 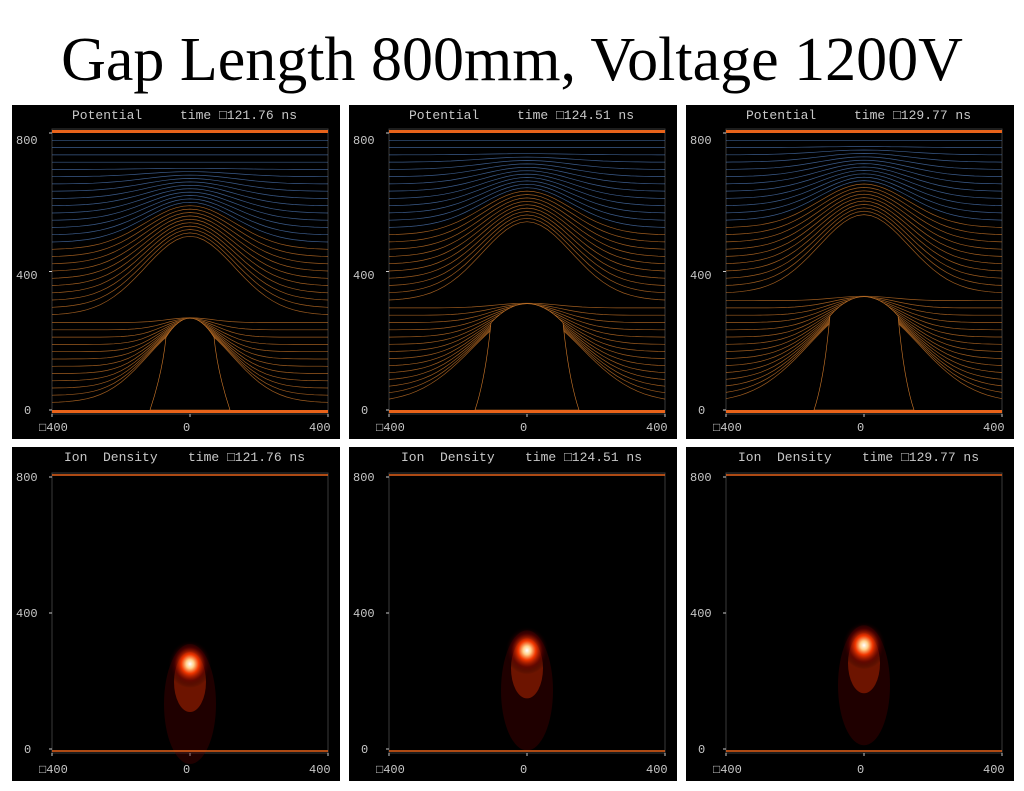 What do you see at coordinates (513, 116) in the screenshot?
I see `panel-header: Potential time □124.51 ns` at bounding box center [513, 116].